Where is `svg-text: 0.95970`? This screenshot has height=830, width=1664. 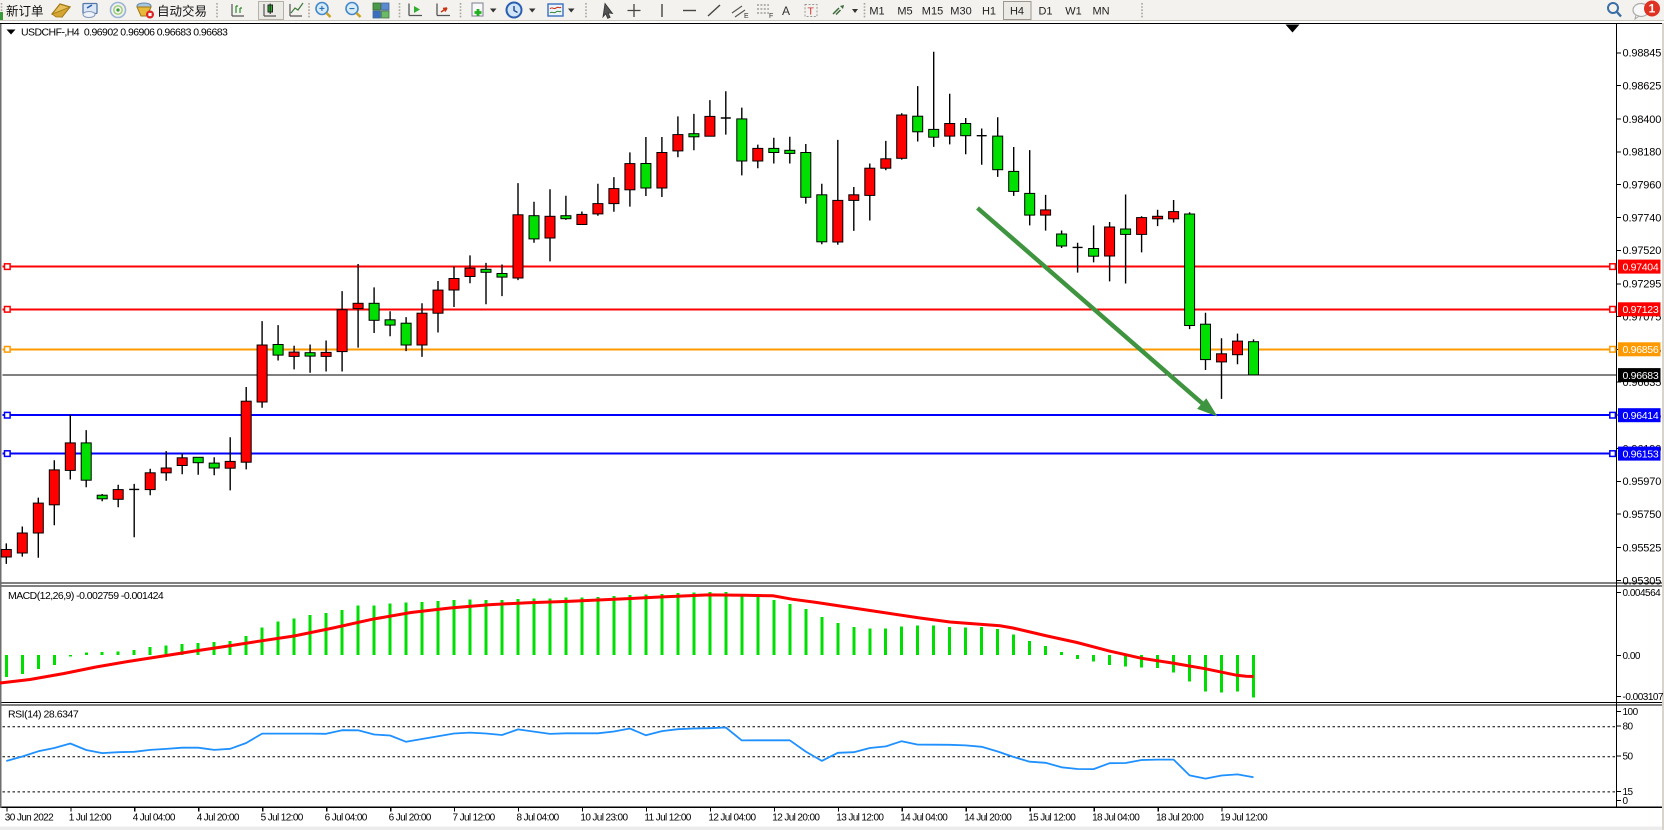 svg-text: 0.95970 is located at coordinates (1642, 482).